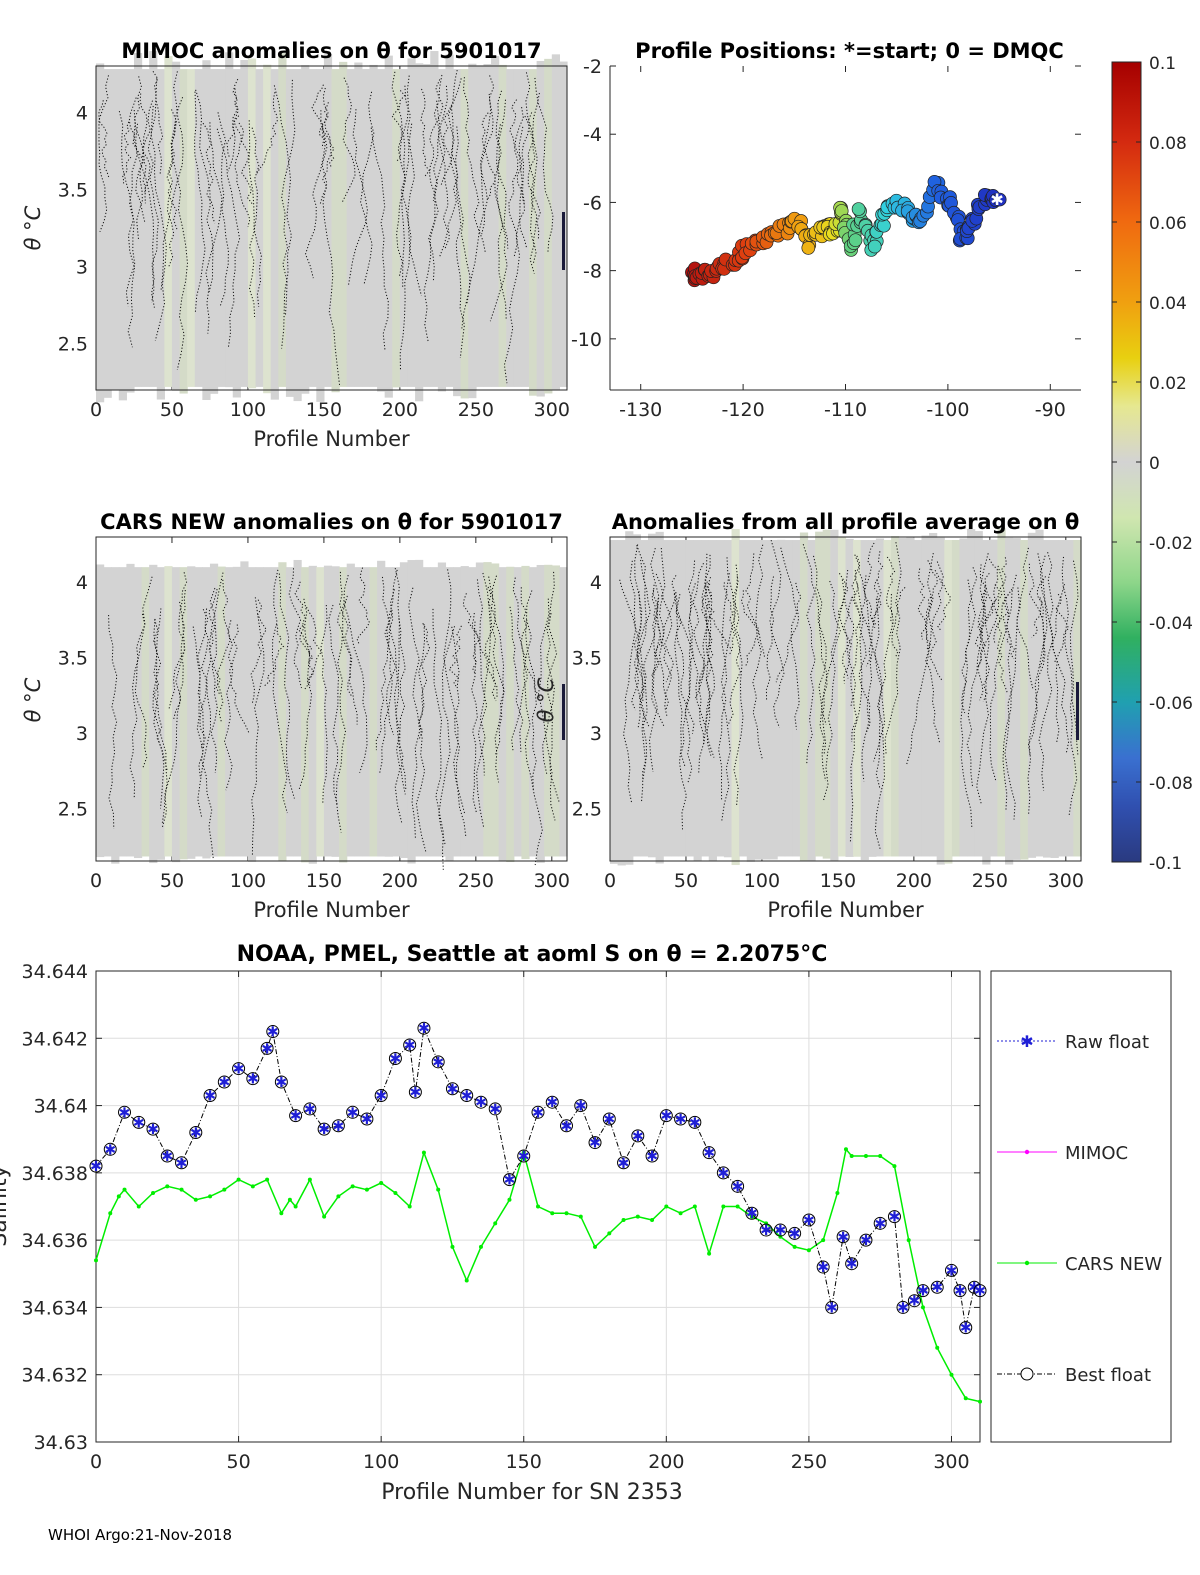 This screenshot has height=1575, width=1200. What do you see at coordinates (248, 881) in the screenshot?
I see `x-tick-label: 100` at bounding box center [248, 881].